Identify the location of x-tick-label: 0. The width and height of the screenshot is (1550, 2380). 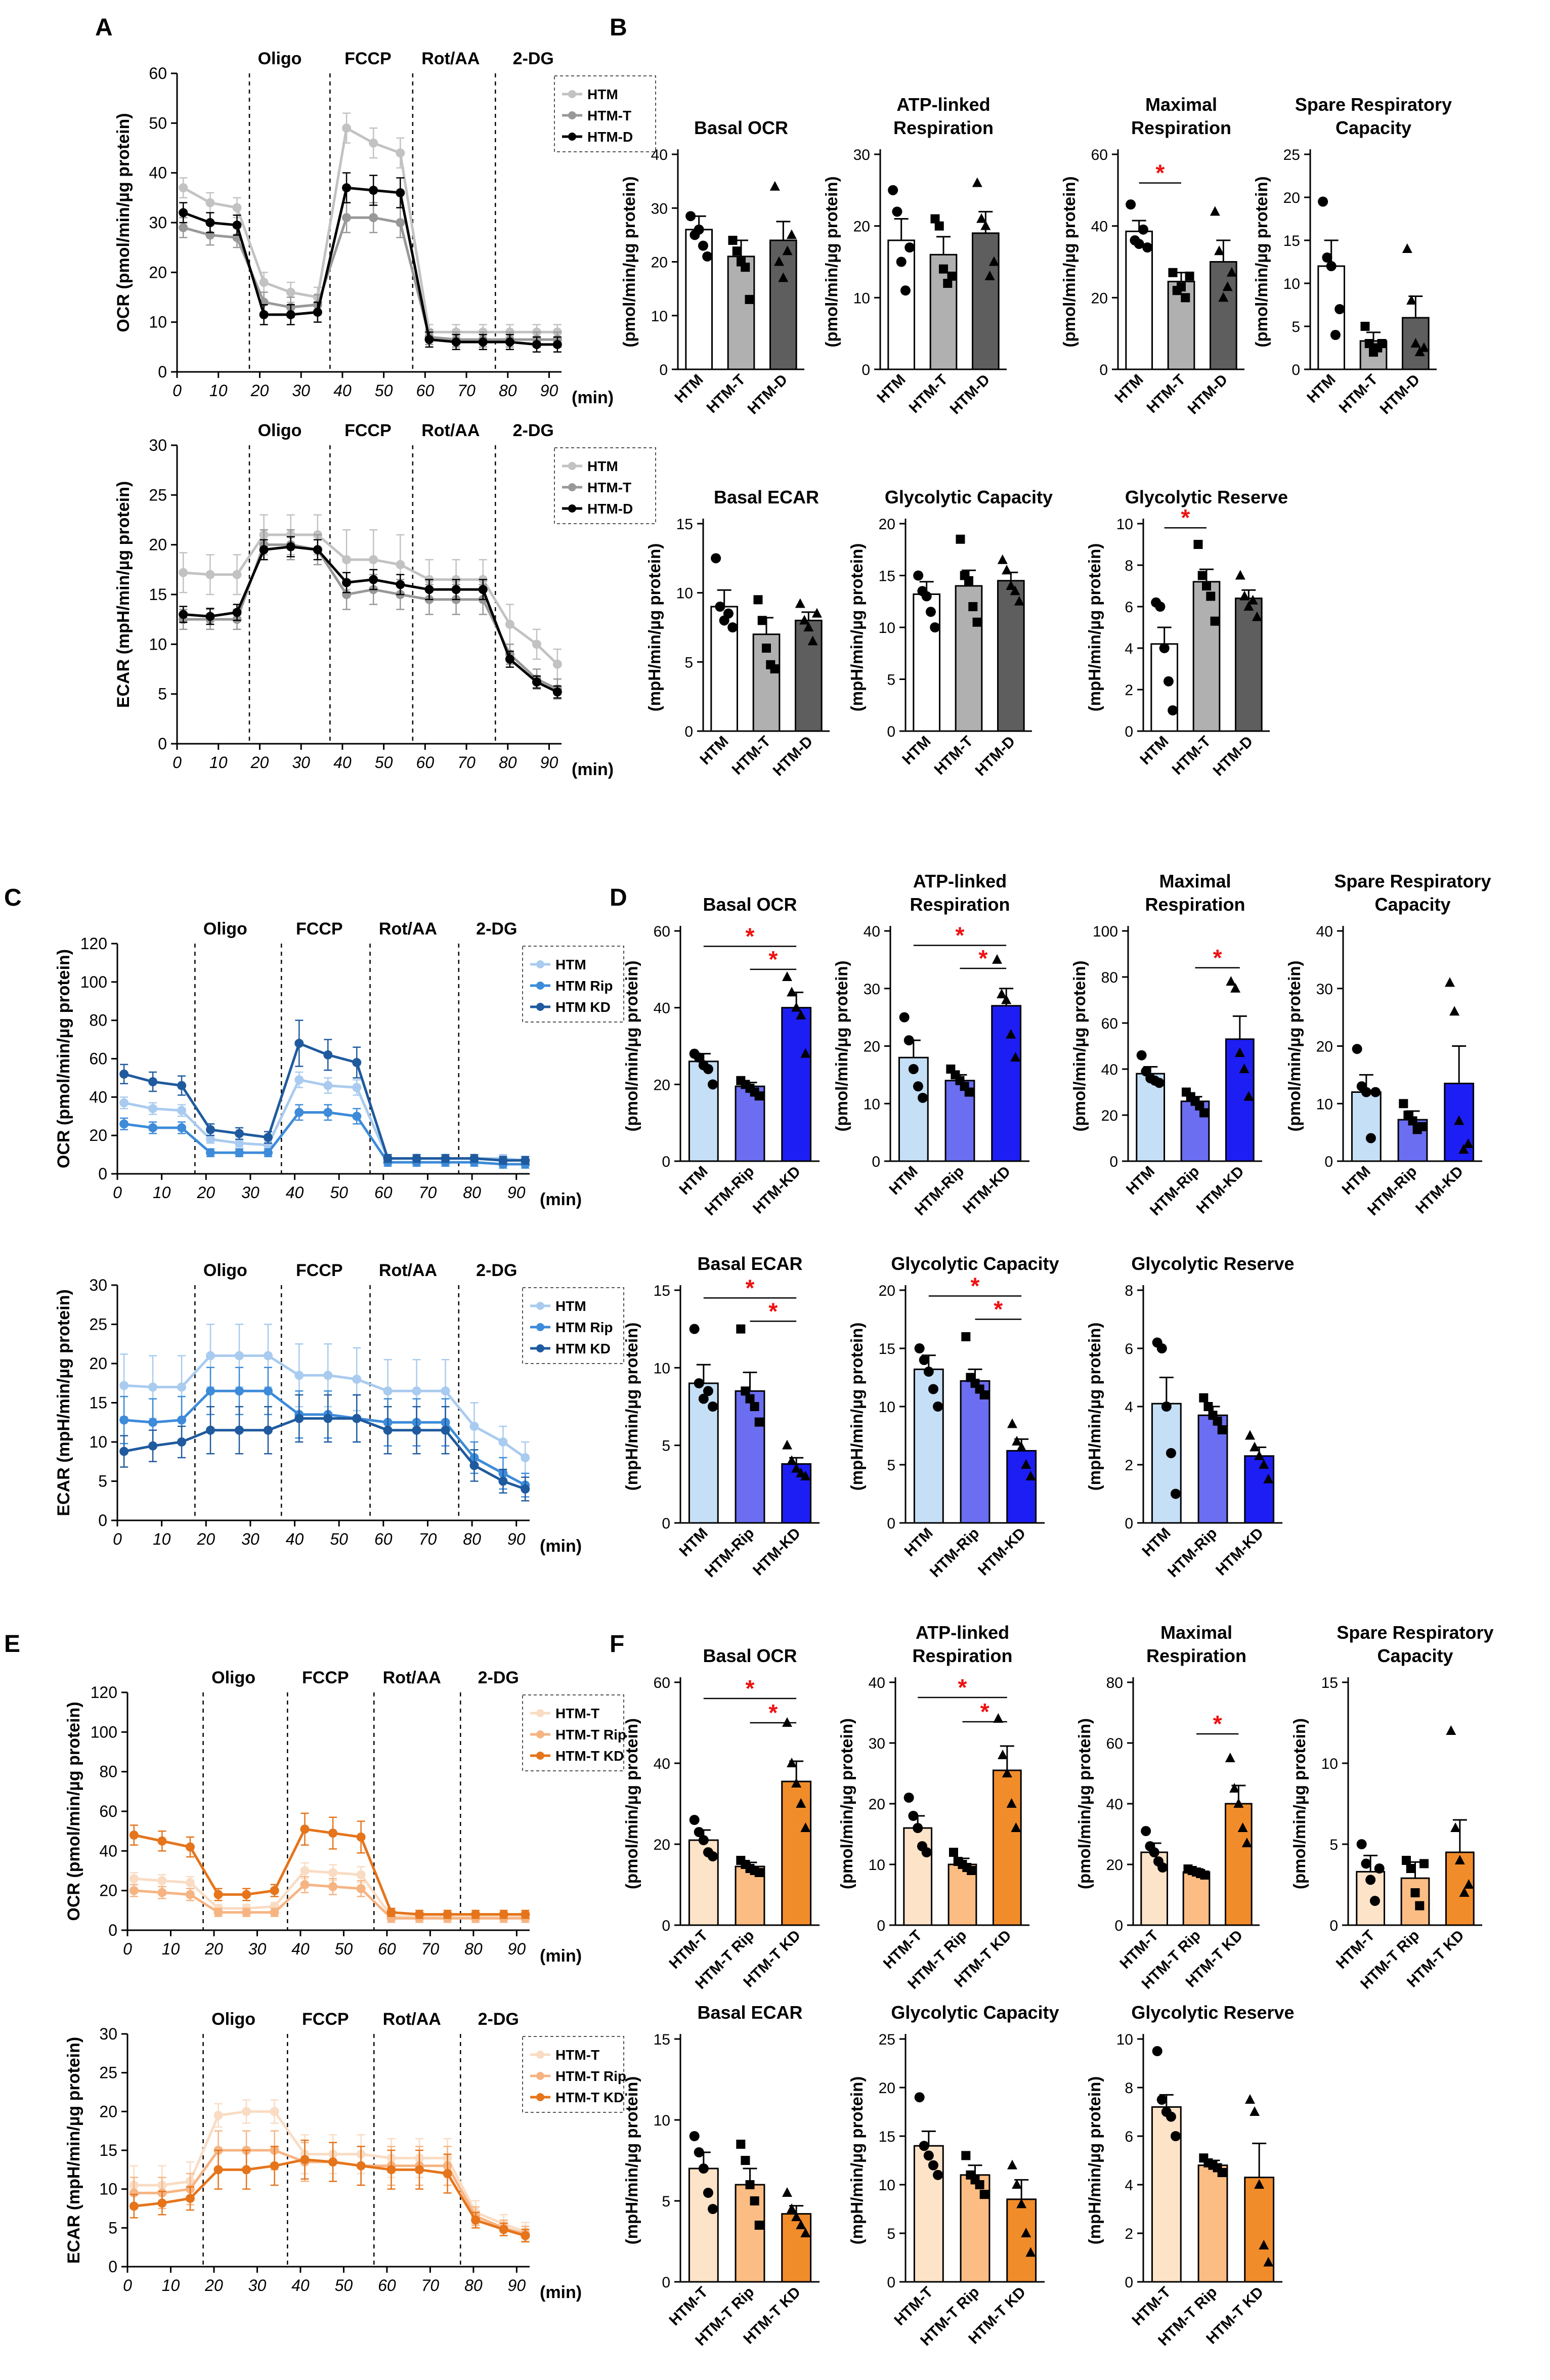
(177, 390).